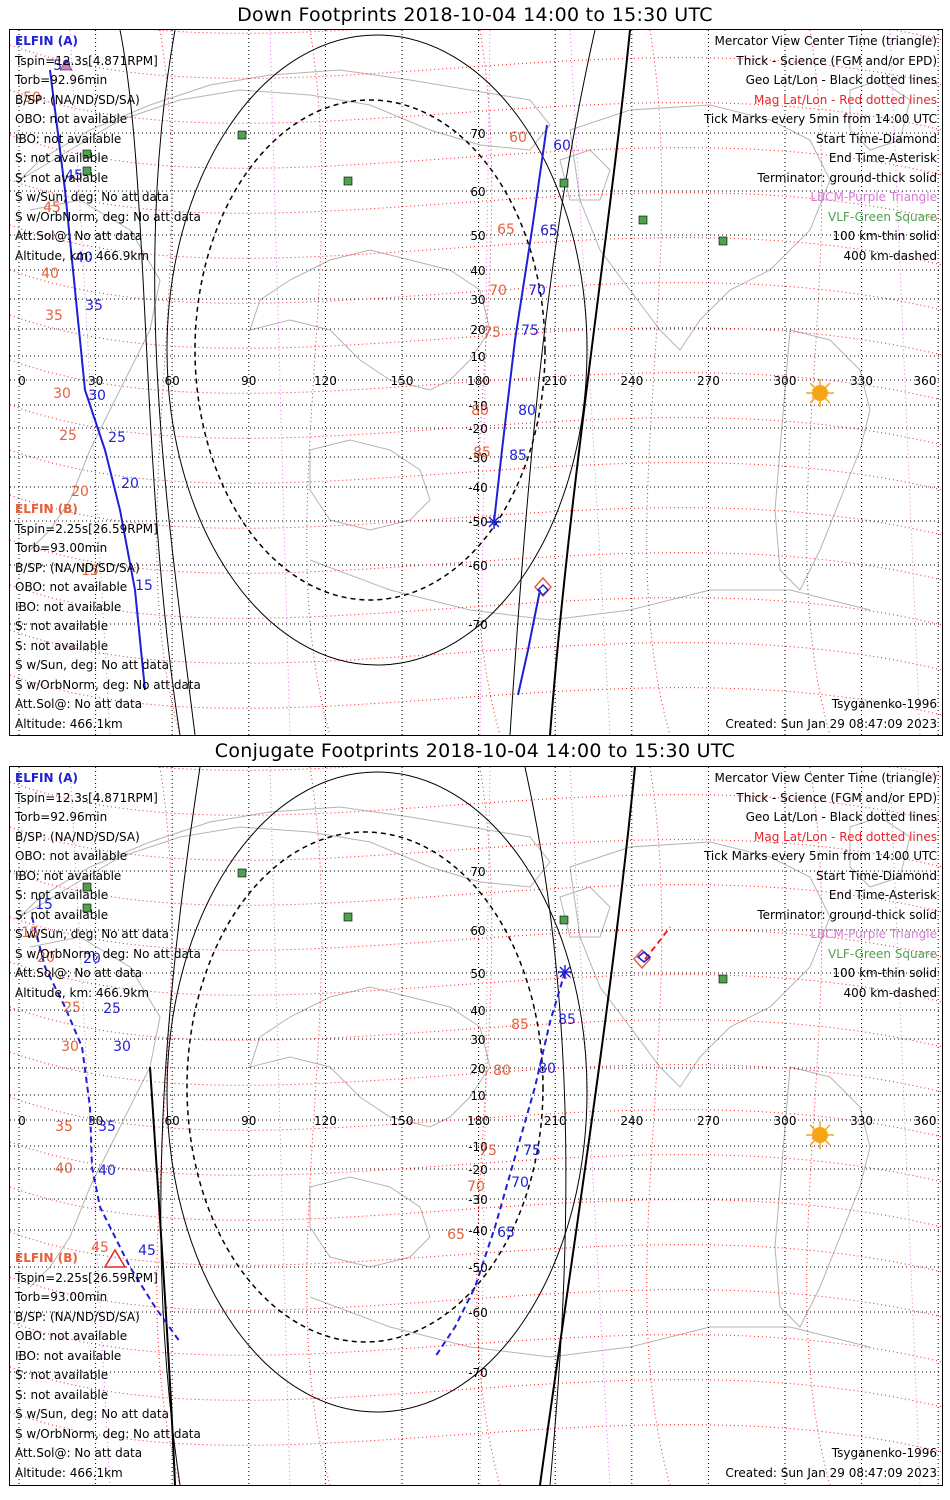  Describe the element at coordinates (107, 1127) in the screenshot. I see `track-a-time-label: 35` at that location.